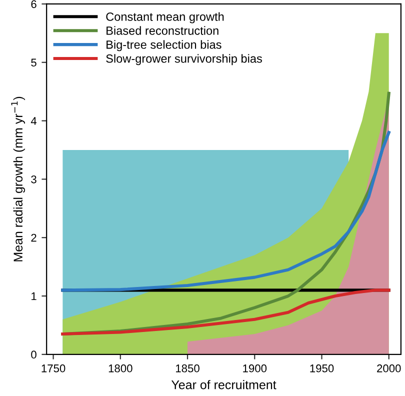 The width and height of the screenshot is (405, 396). I want to click on x-tick-label: 1750, so click(54, 368).